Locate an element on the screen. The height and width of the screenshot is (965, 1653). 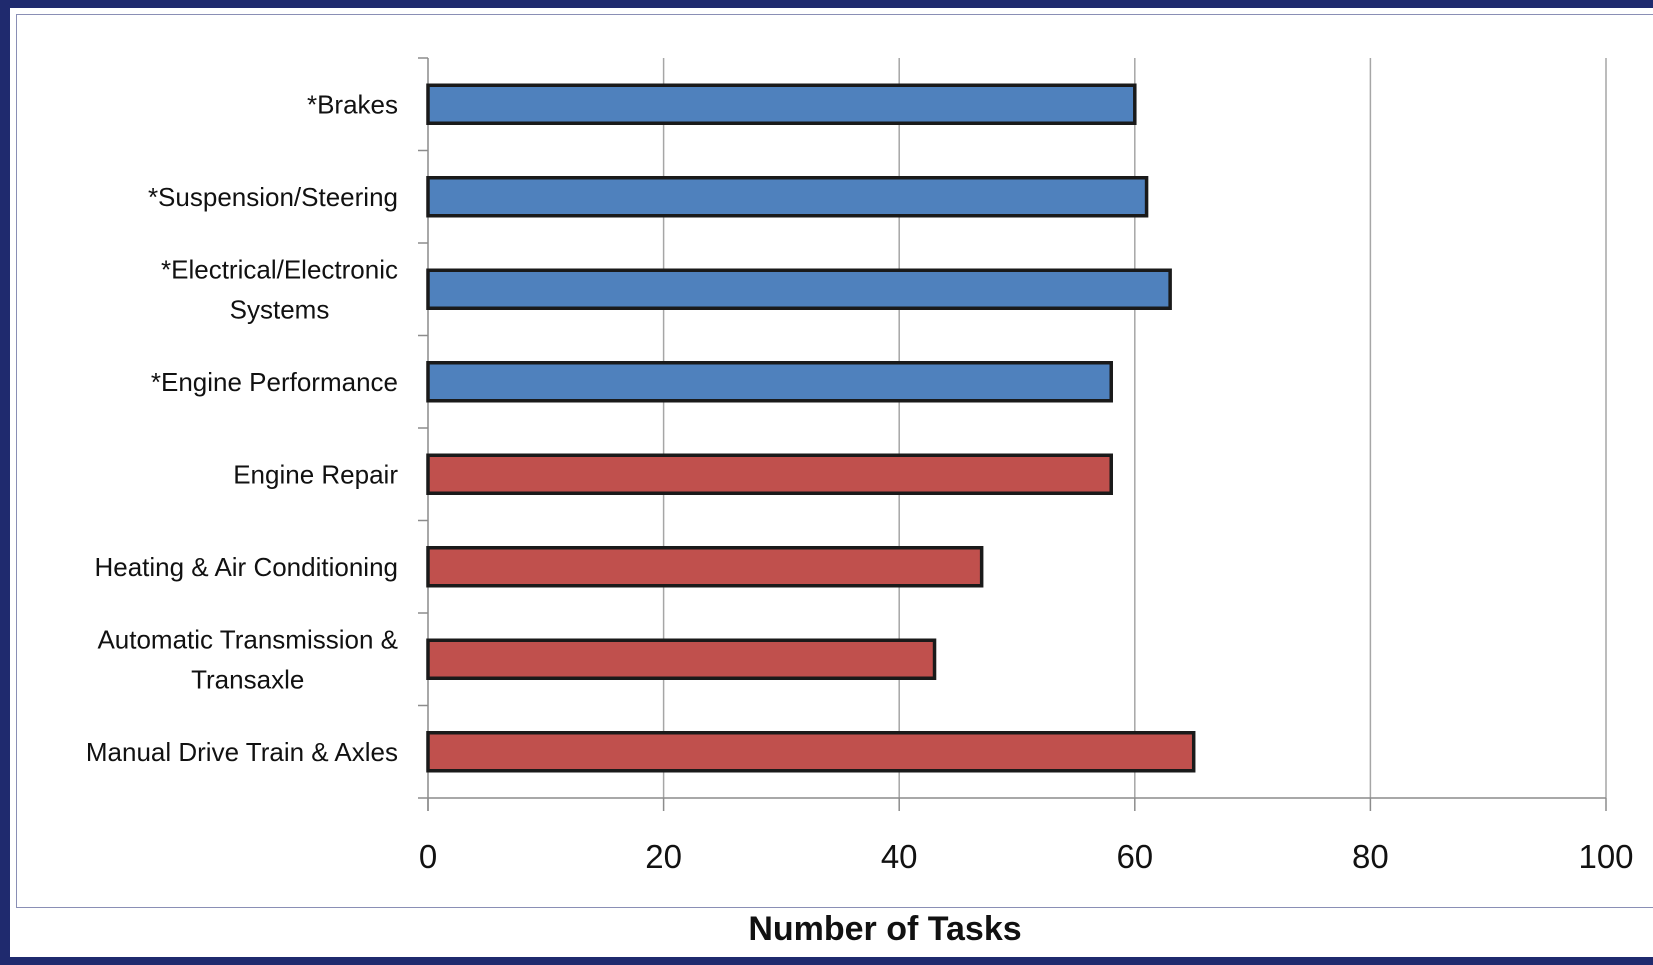
category-label-line: *Engine Performance is located at coordinates (274, 382).